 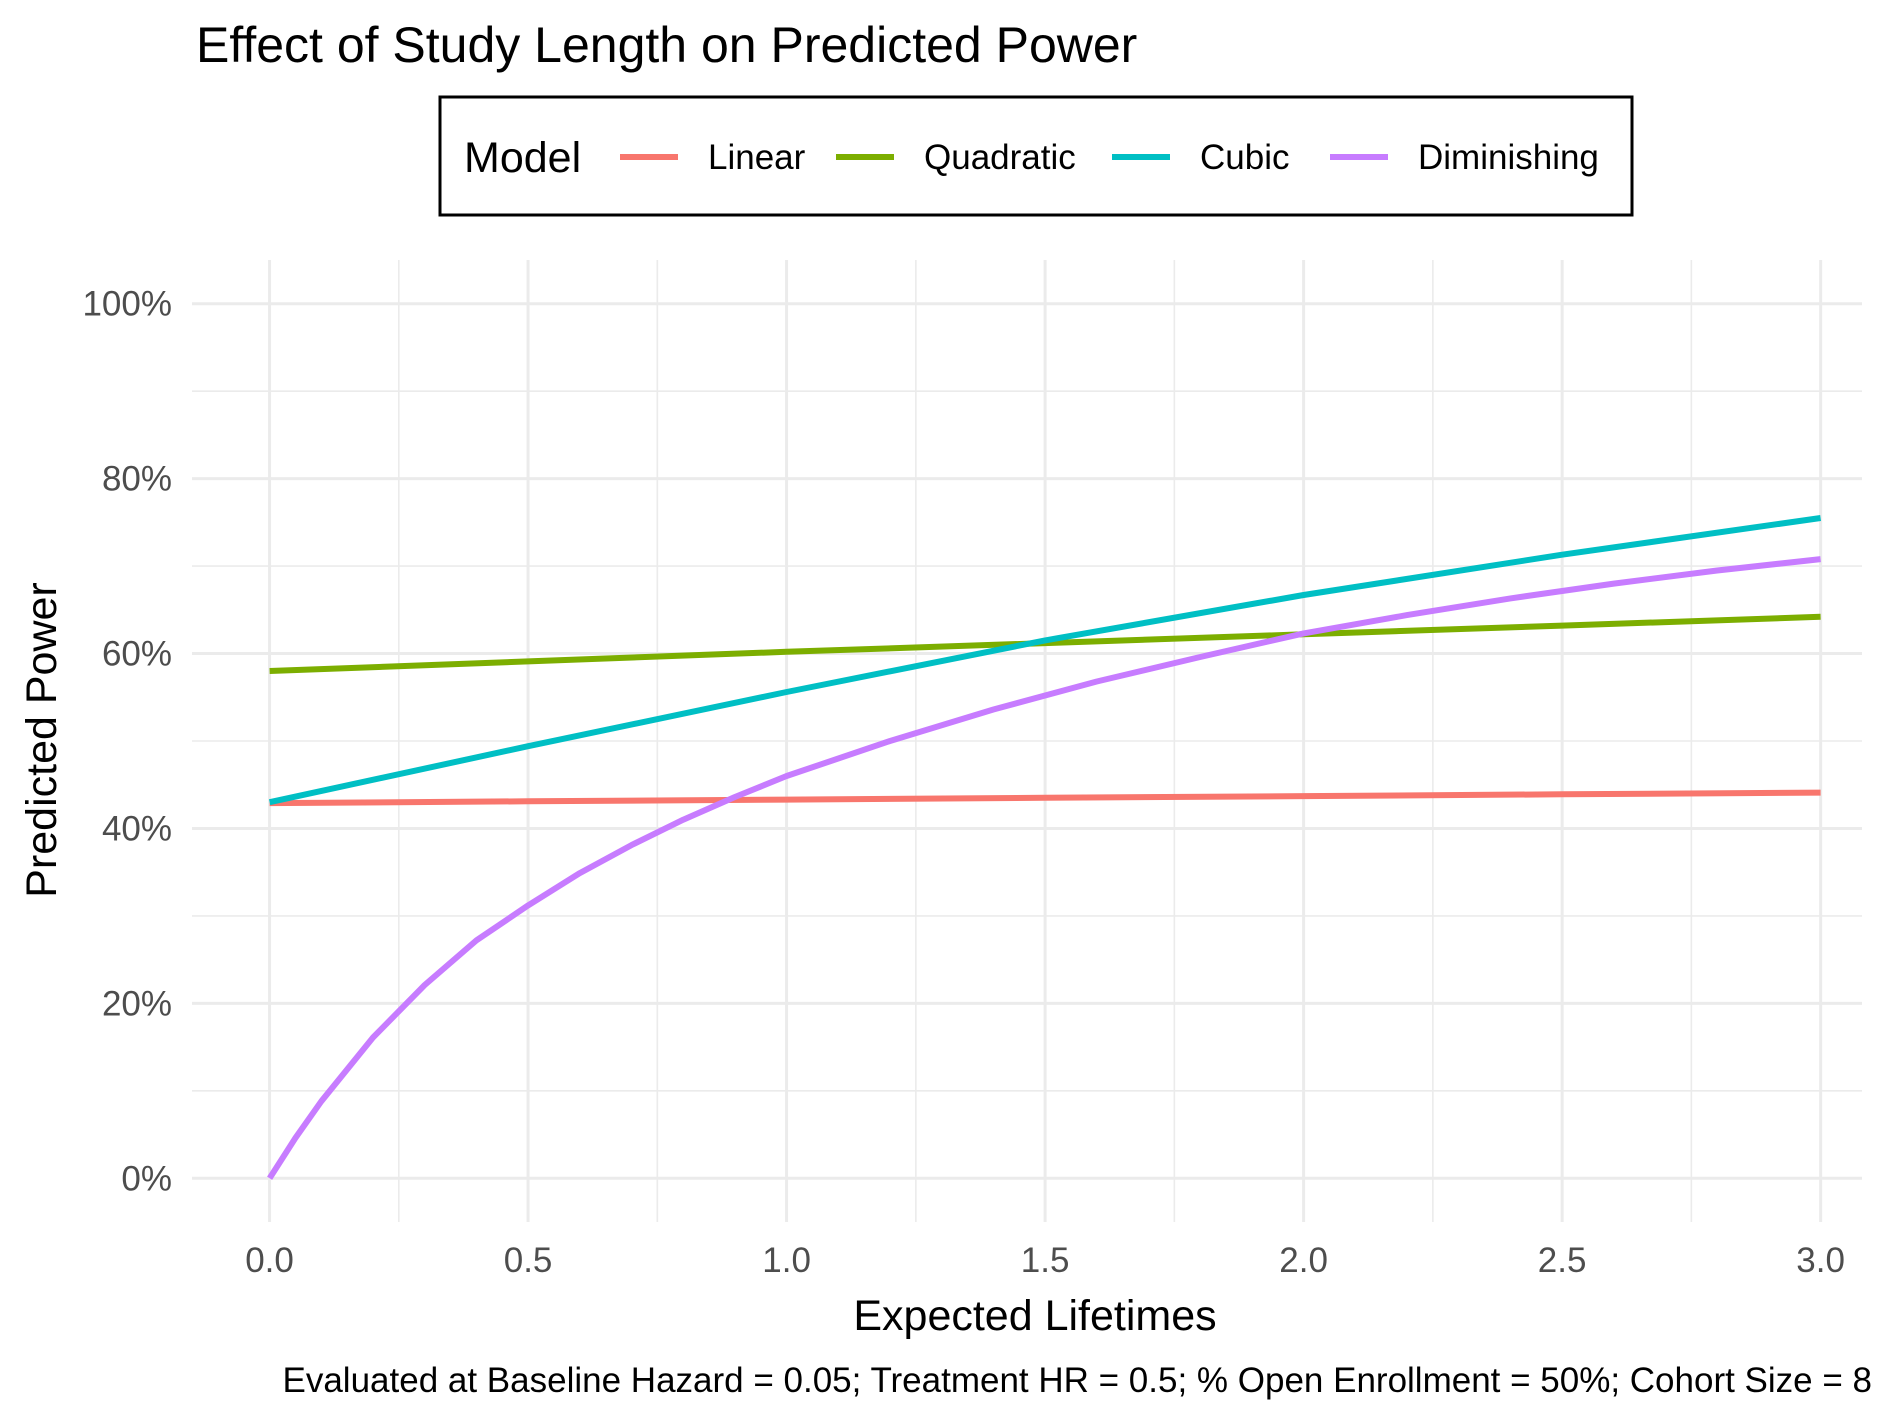 I want to click on x-tick-label: 1.5, so click(x=1045, y=1260).